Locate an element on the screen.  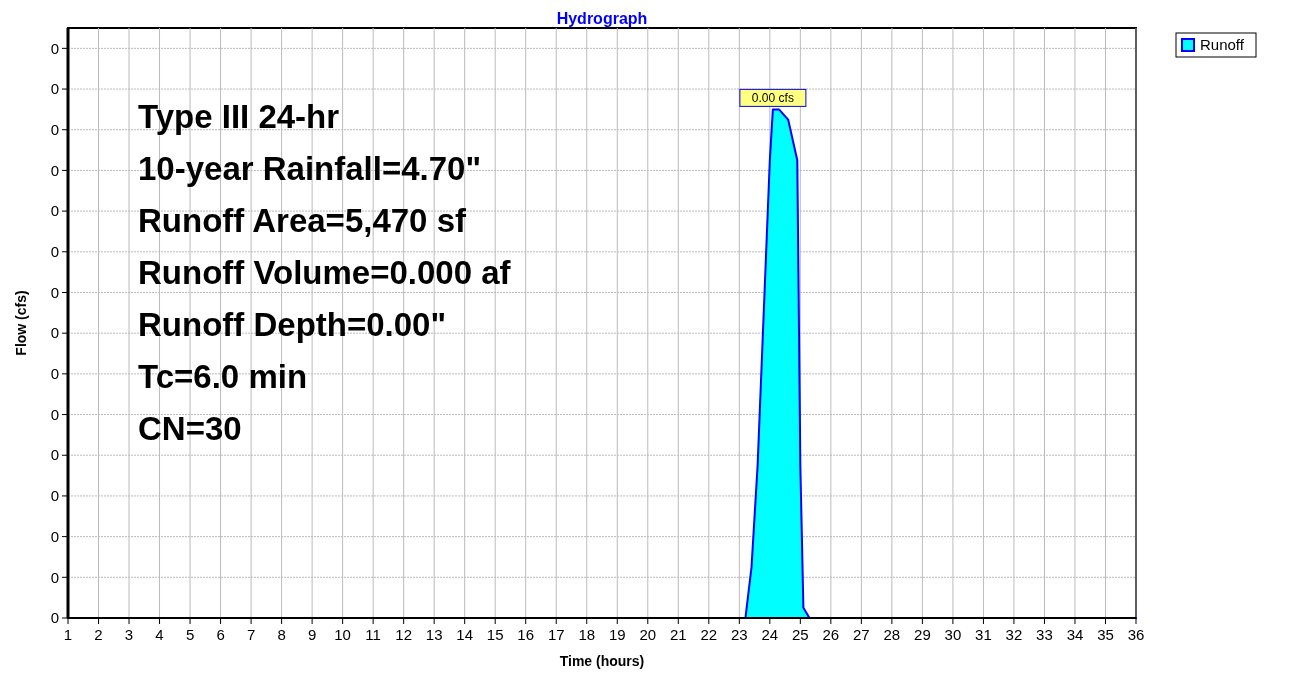
x-tick-label: 28 is located at coordinates (892, 634).